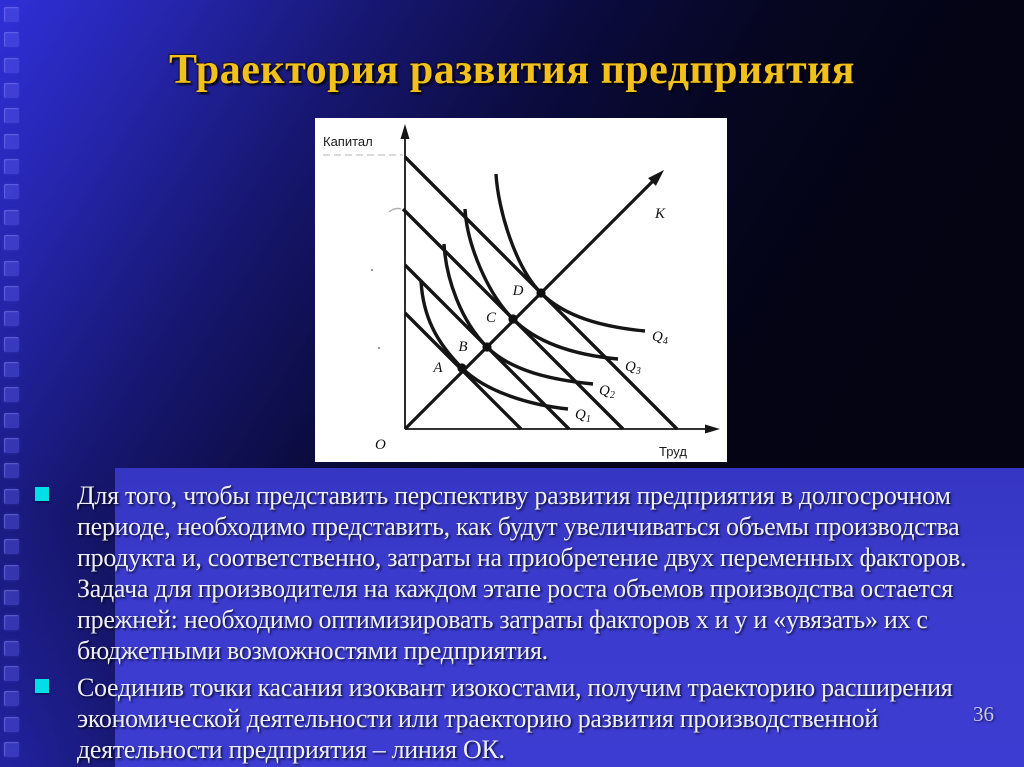 The image size is (1024, 767). Describe the element at coordinates (348, 141) in the screenshot. I see `y-axis-label: Капитал` at that location.